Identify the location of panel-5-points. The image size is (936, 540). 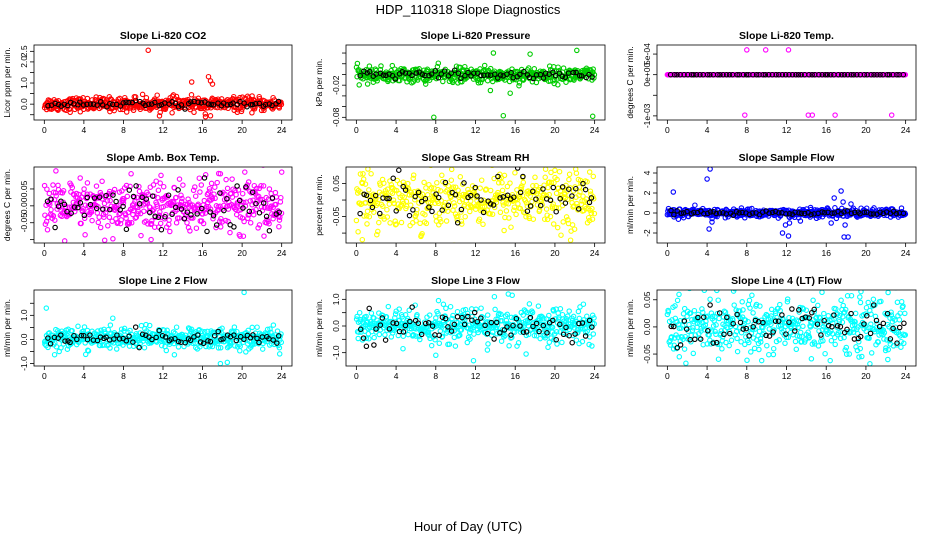
(475, 205).